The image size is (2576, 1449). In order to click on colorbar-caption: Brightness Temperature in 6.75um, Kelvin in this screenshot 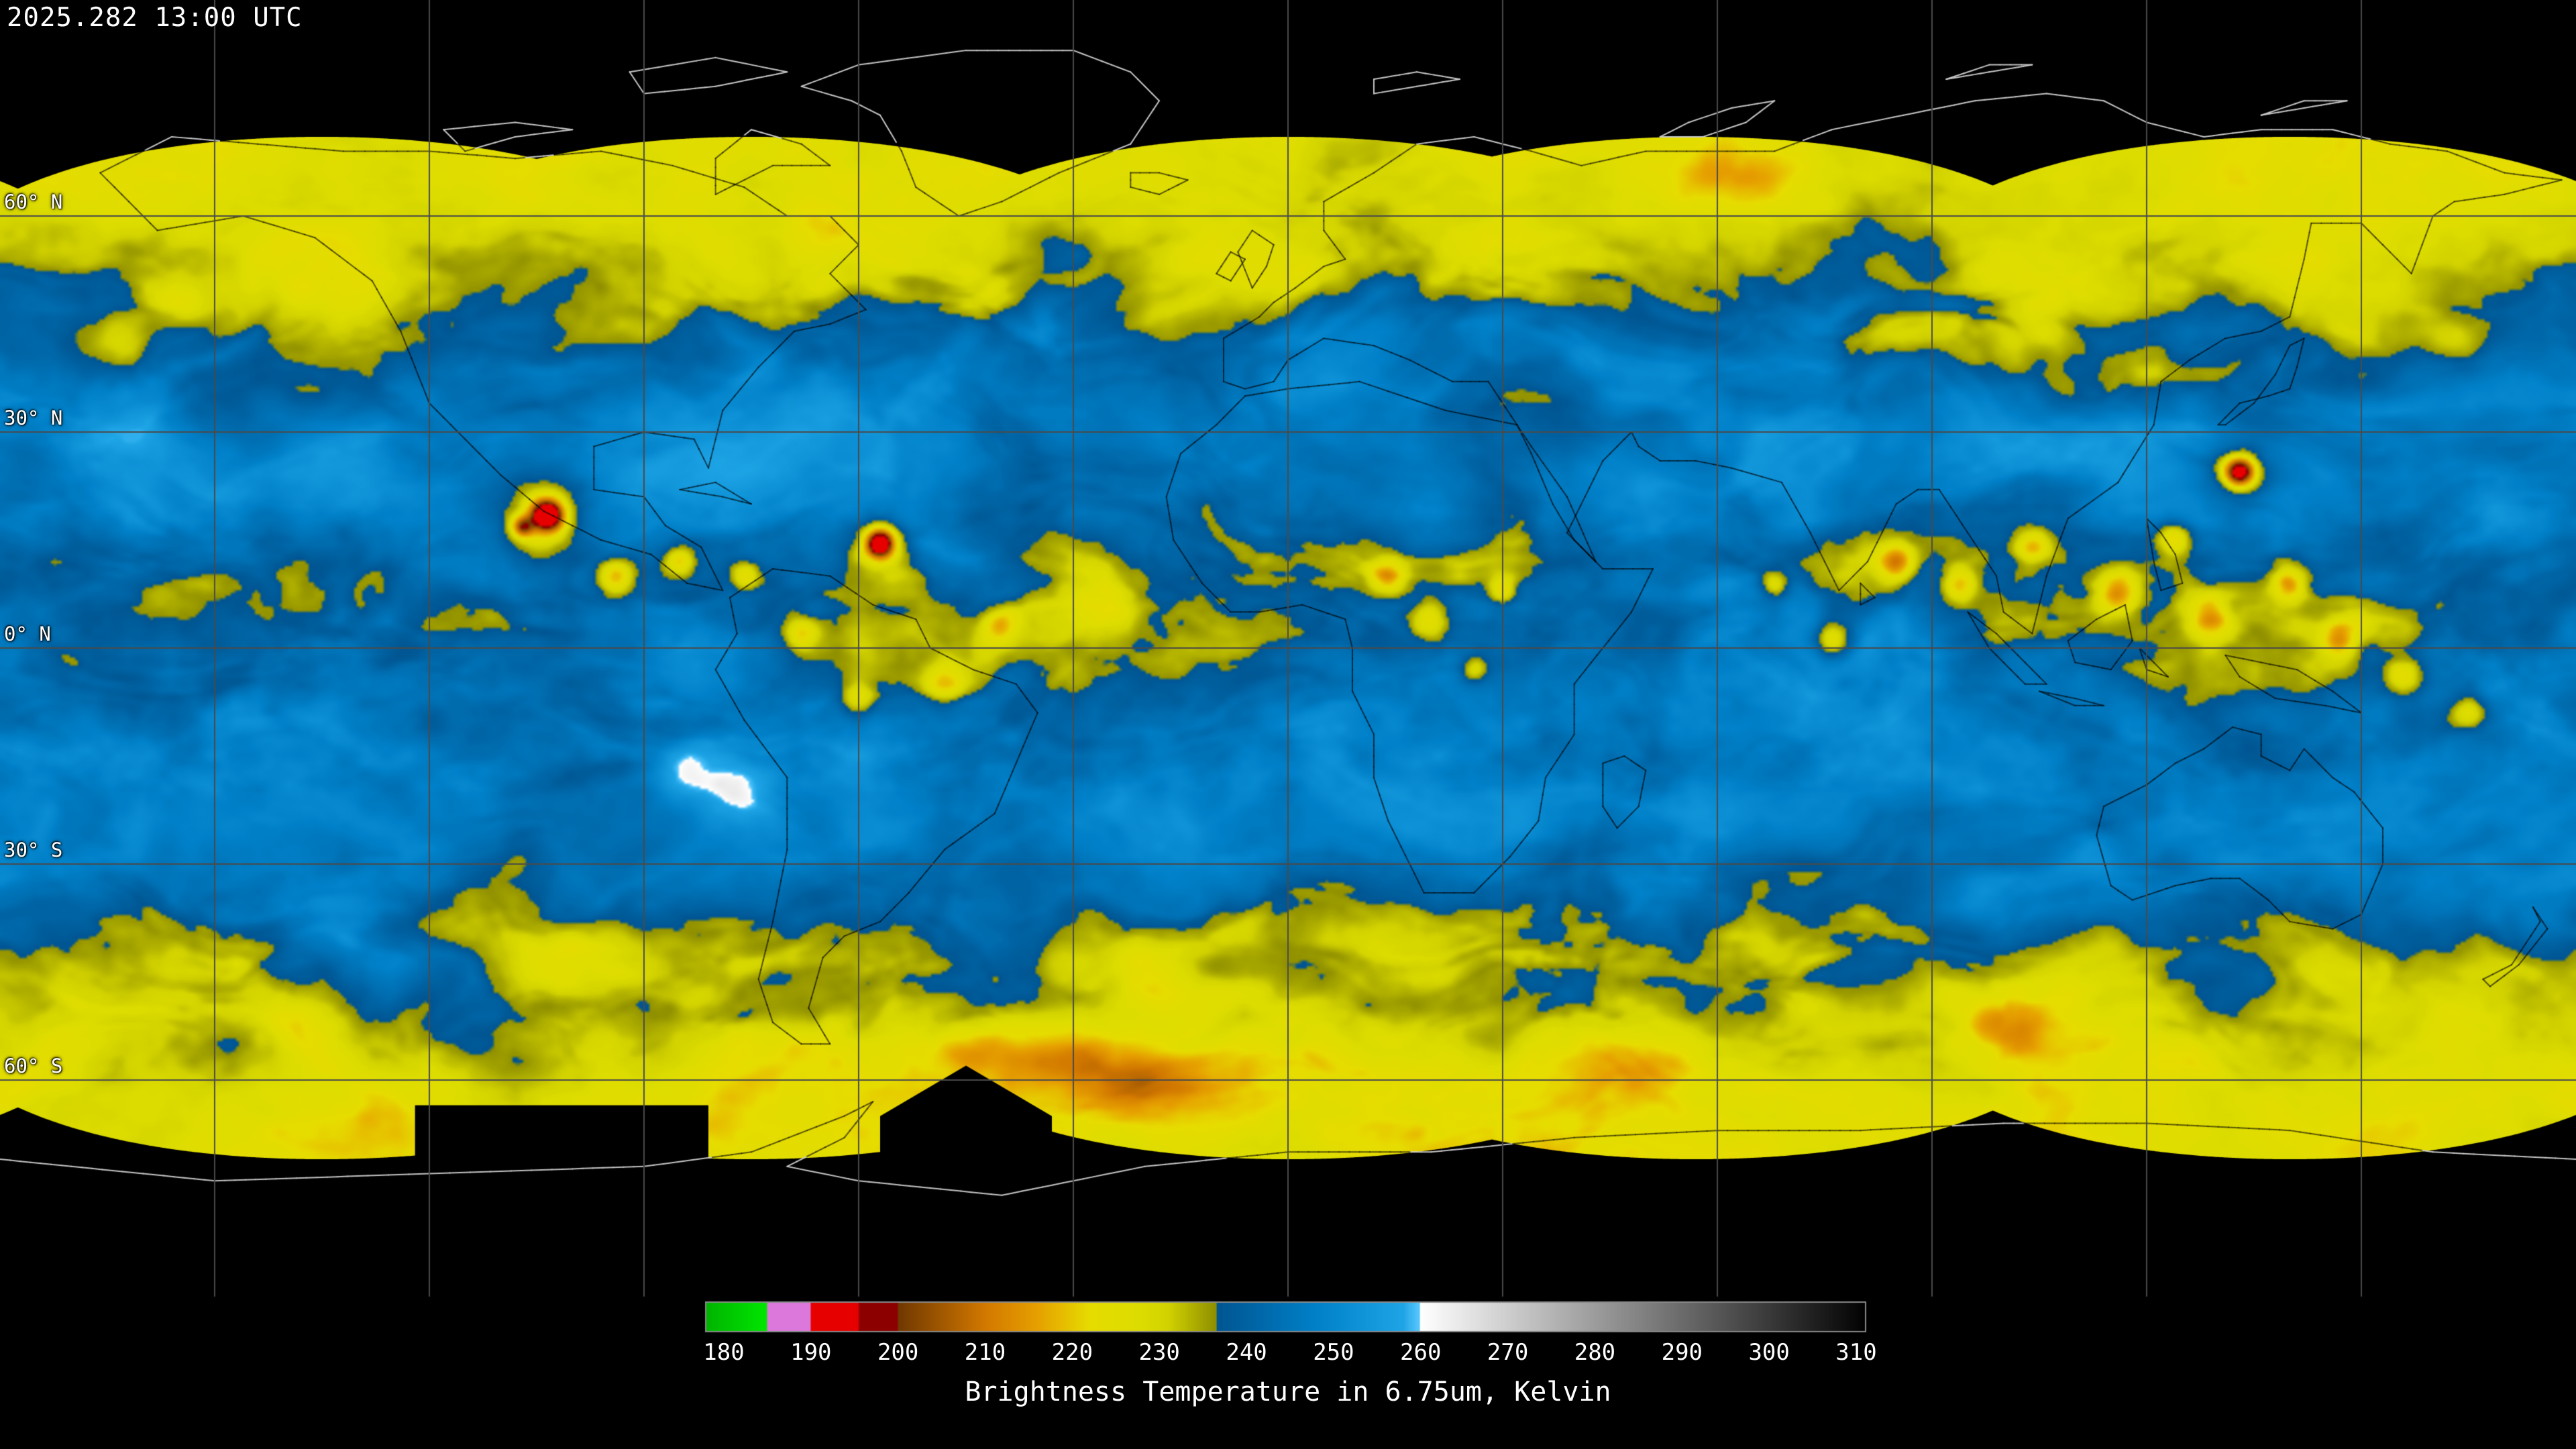, I will do `click(1288, 1392)`.